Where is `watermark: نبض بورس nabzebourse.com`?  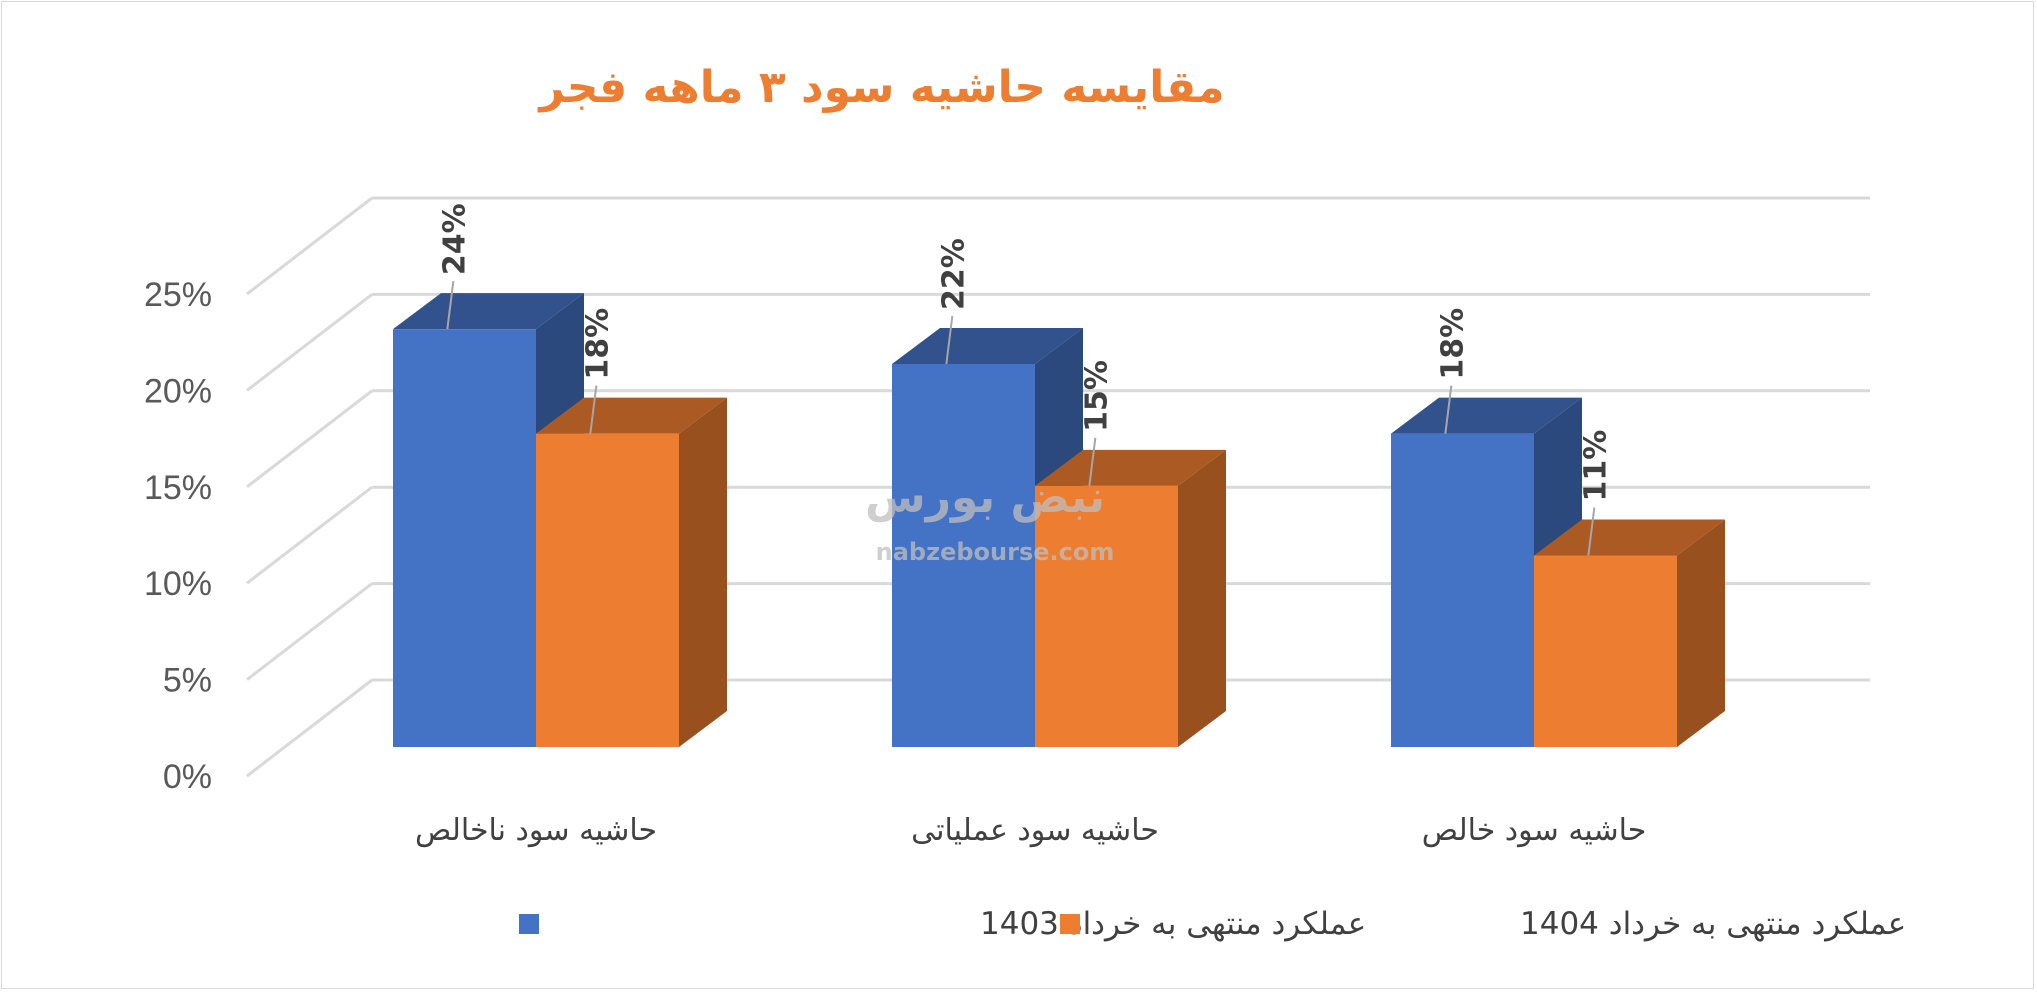 watermark: نبض بورس nabzebourse.com is located at coordinates (989, 519).